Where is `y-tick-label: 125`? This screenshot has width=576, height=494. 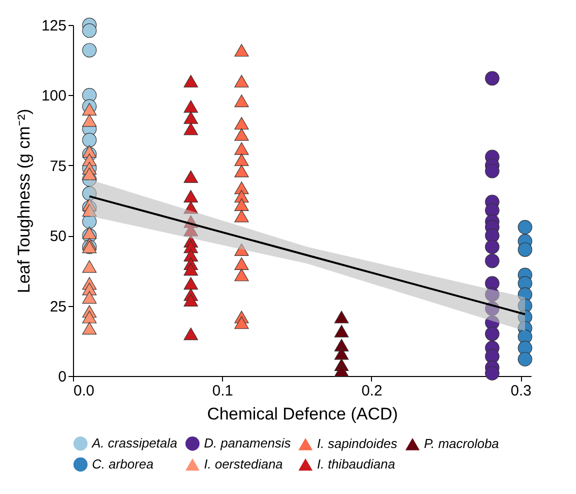
y-tick-label: 125 is located at coordinates (53, 26).